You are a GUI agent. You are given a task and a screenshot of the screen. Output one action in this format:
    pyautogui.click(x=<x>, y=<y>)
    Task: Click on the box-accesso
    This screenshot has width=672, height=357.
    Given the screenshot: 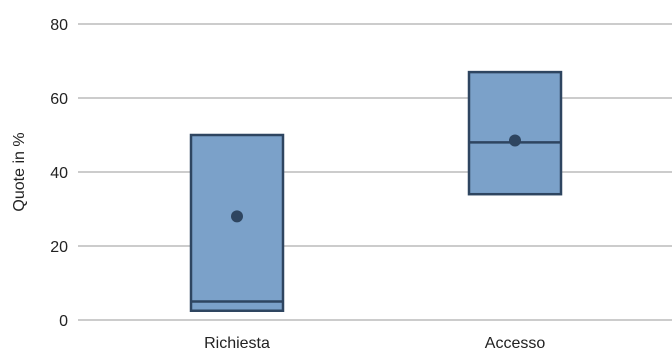 What is the action you would take?
    pyautogui.click(x=515, y=133)
    